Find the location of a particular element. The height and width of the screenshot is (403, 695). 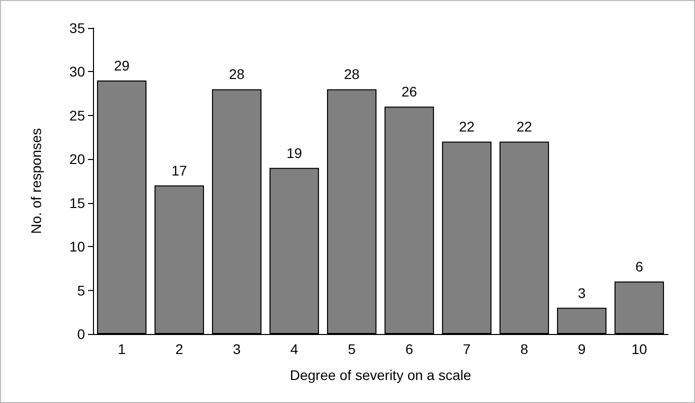

x-axis-title: Degree of severity on a scale is located at coordinates (381, 375).